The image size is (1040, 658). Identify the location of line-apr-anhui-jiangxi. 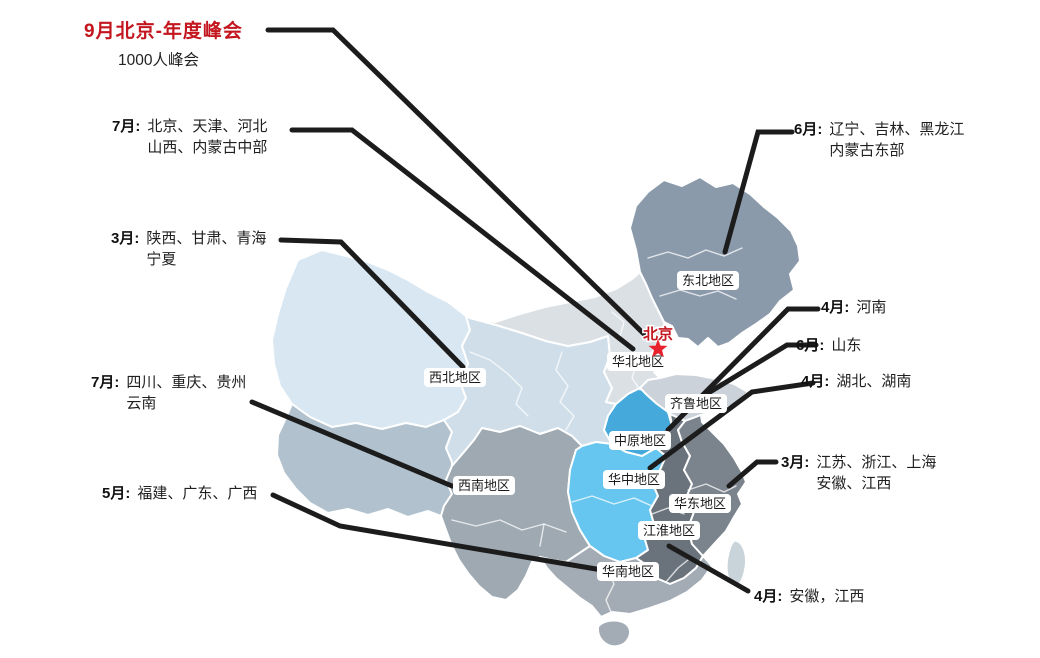
(708, 568).